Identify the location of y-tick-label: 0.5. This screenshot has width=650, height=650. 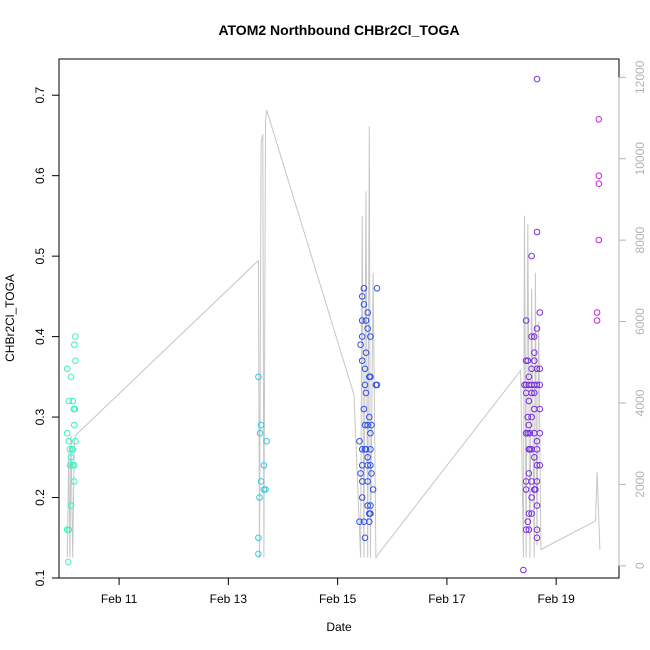
(40, 255).